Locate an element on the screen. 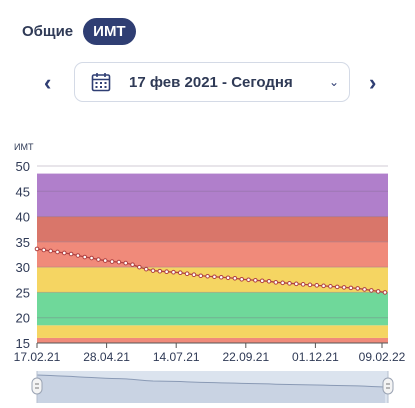 The height and width of the screenshot is (408, 415). chevron-down-icon: ⌄ is located at coordinates (333, 82).